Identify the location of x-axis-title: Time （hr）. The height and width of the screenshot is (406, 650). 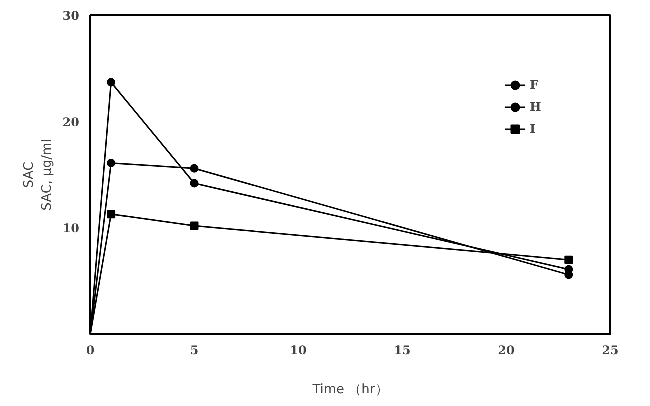
(350, 390).